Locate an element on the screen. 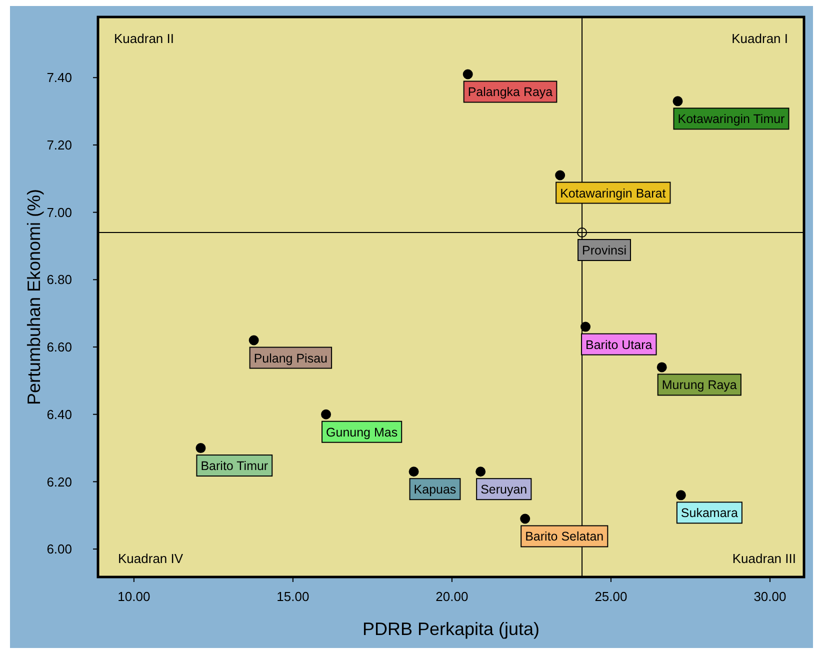 The width and height of the screenshot is (815, 650). x-tick-label: 30.00 is located at coordinates (770, 596).